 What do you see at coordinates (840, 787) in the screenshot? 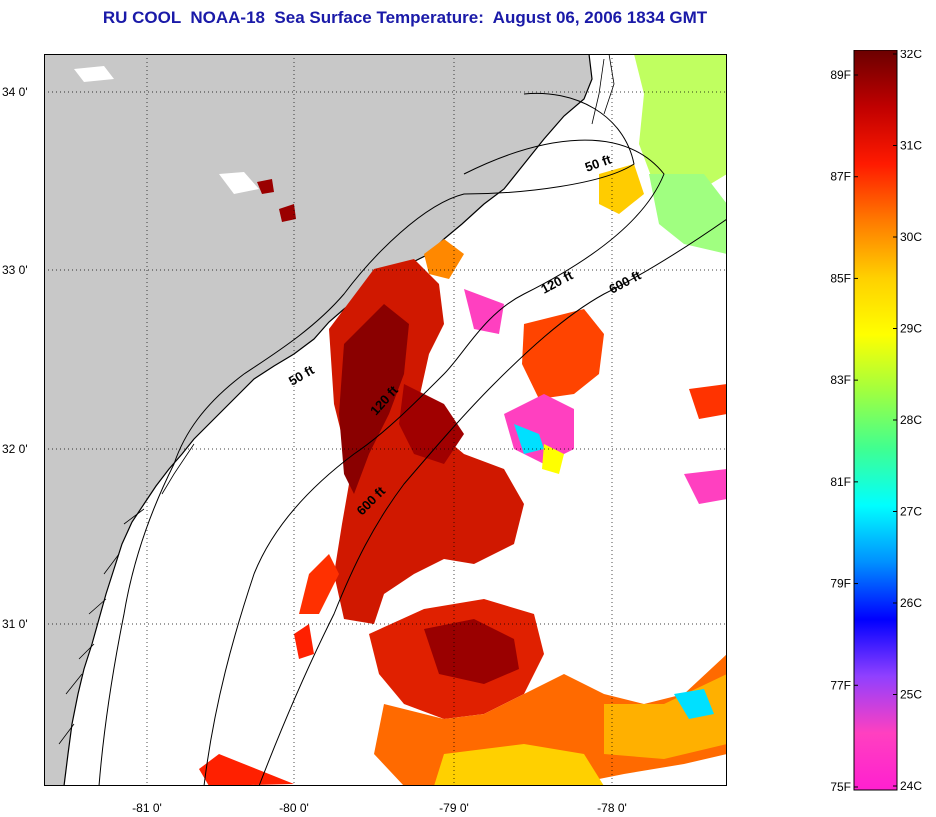
I see `colorbar-fahrenheit-label: 75F` at bounding box center [840, 787].